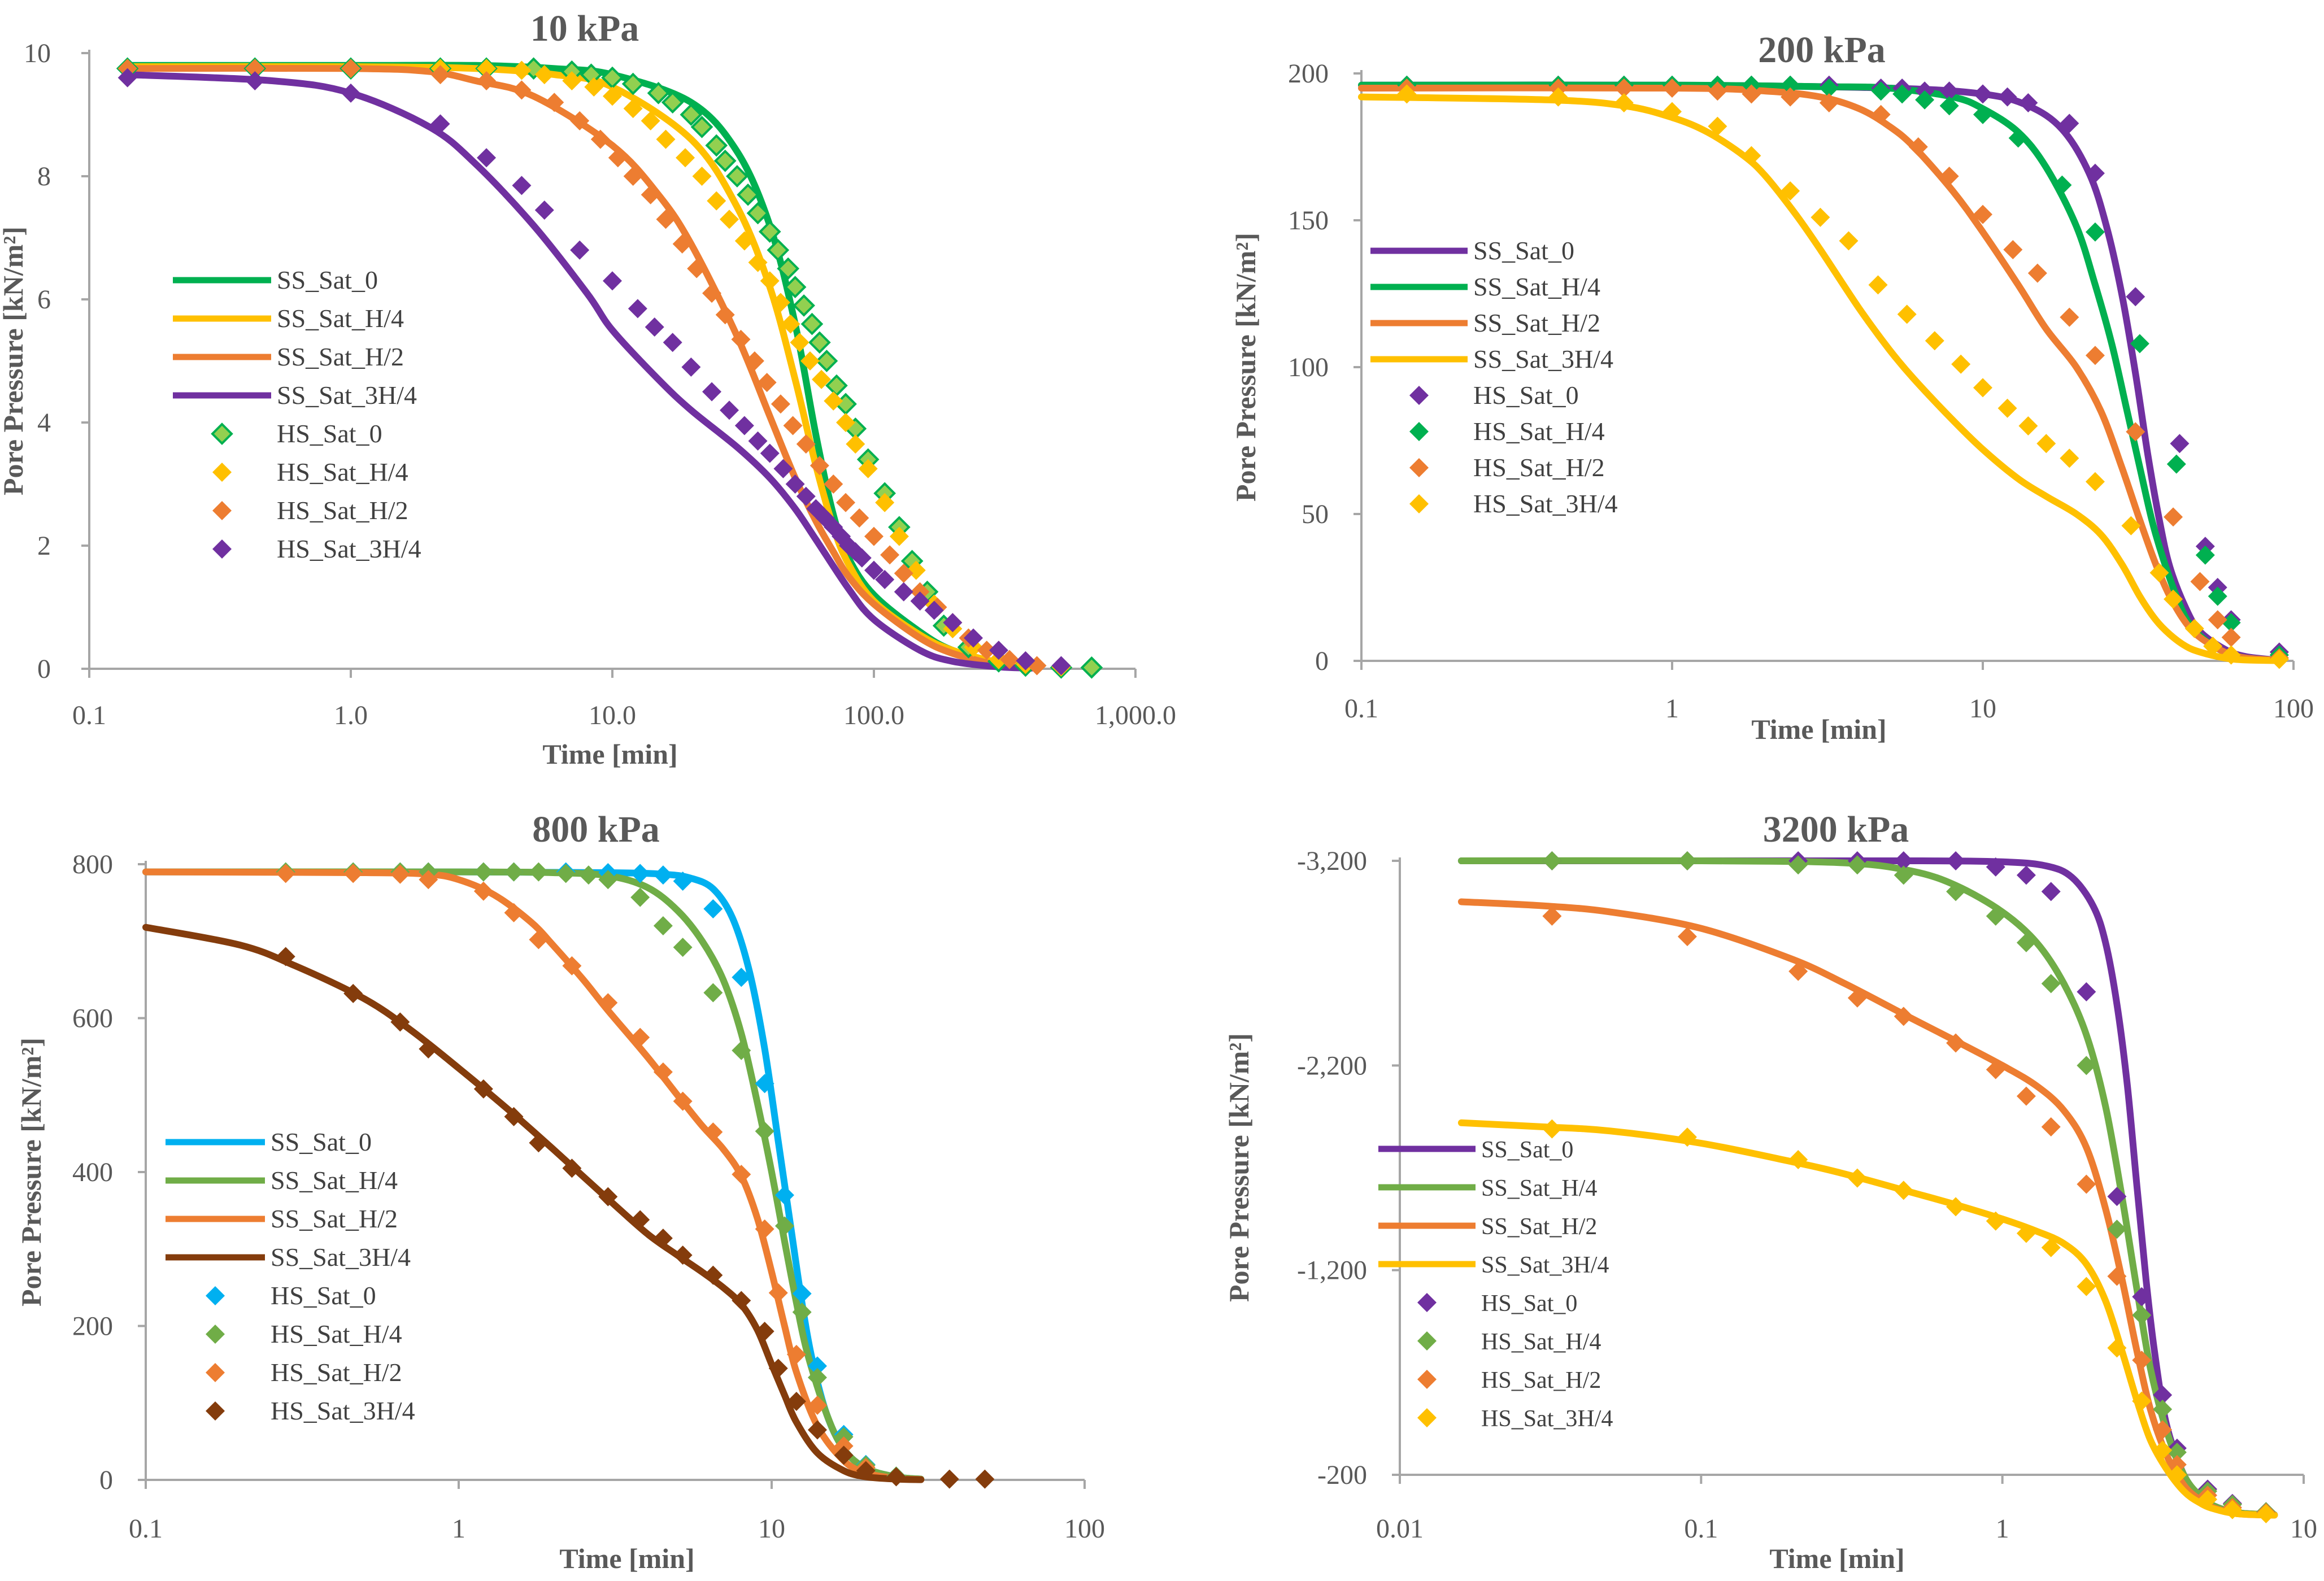 This screenshot has height=1581, width=2324. Describe the element at coordinates (146, 1529) in the screenshot. I see `x-tick-label: 0.1` at that location.